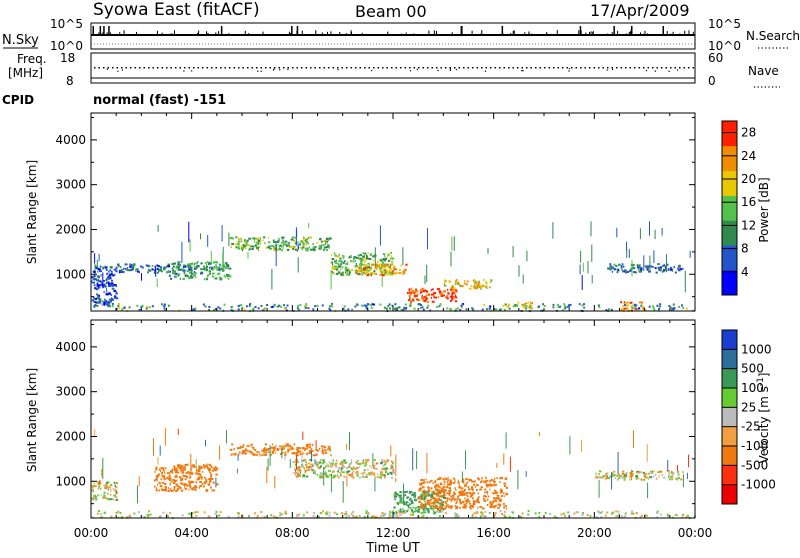  I want to click on cpid-value: normal (fast) -151, so click(159, 100).